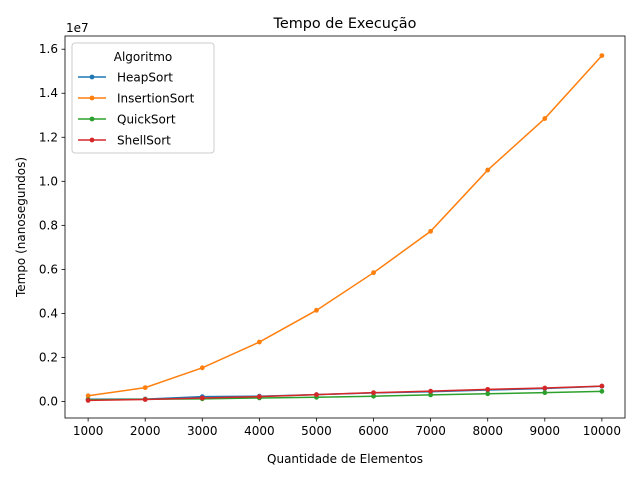  I want to click on x-tick-label: 5000, so click(316, 431).